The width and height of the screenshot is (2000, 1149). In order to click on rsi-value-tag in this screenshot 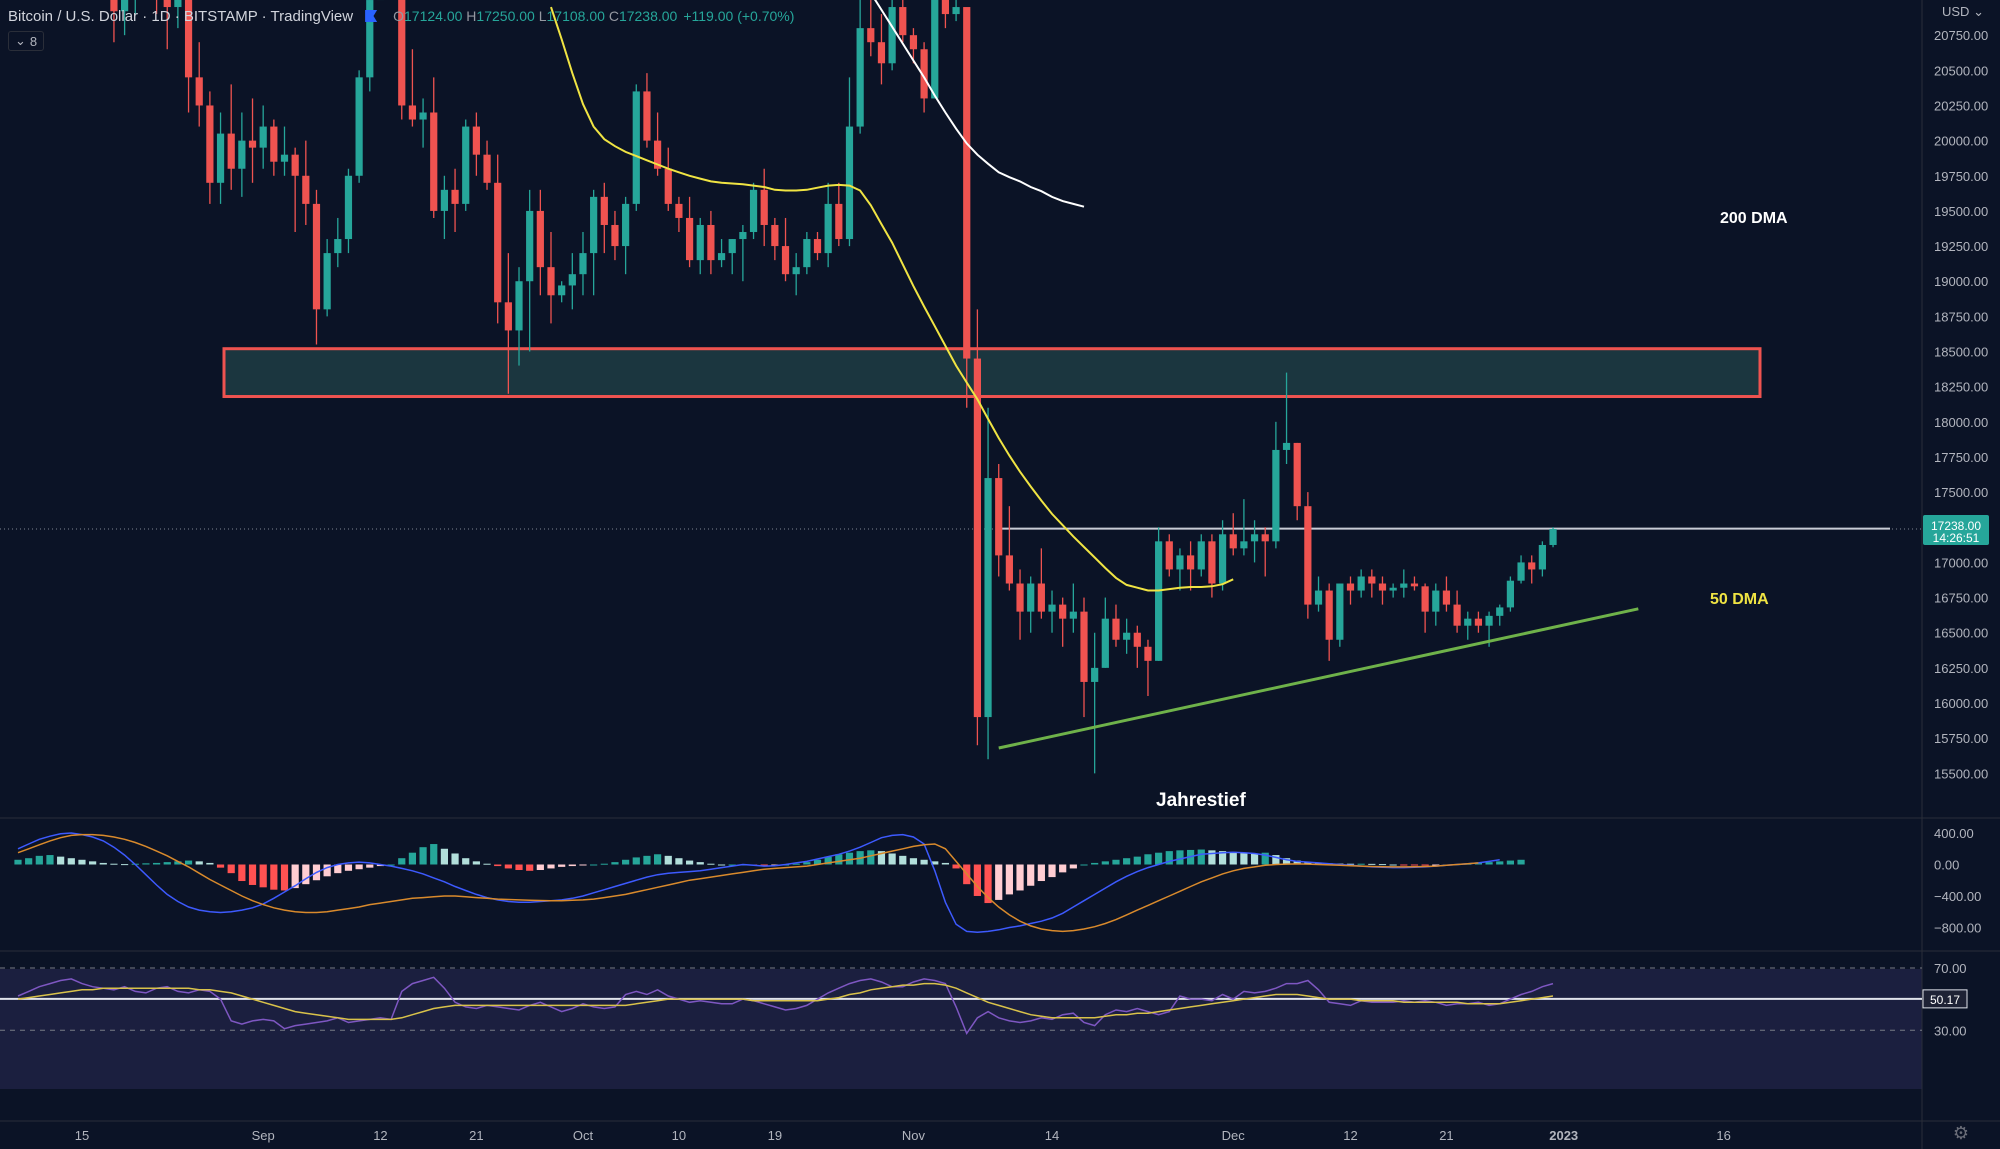, I will do `click(1945, 999)`.